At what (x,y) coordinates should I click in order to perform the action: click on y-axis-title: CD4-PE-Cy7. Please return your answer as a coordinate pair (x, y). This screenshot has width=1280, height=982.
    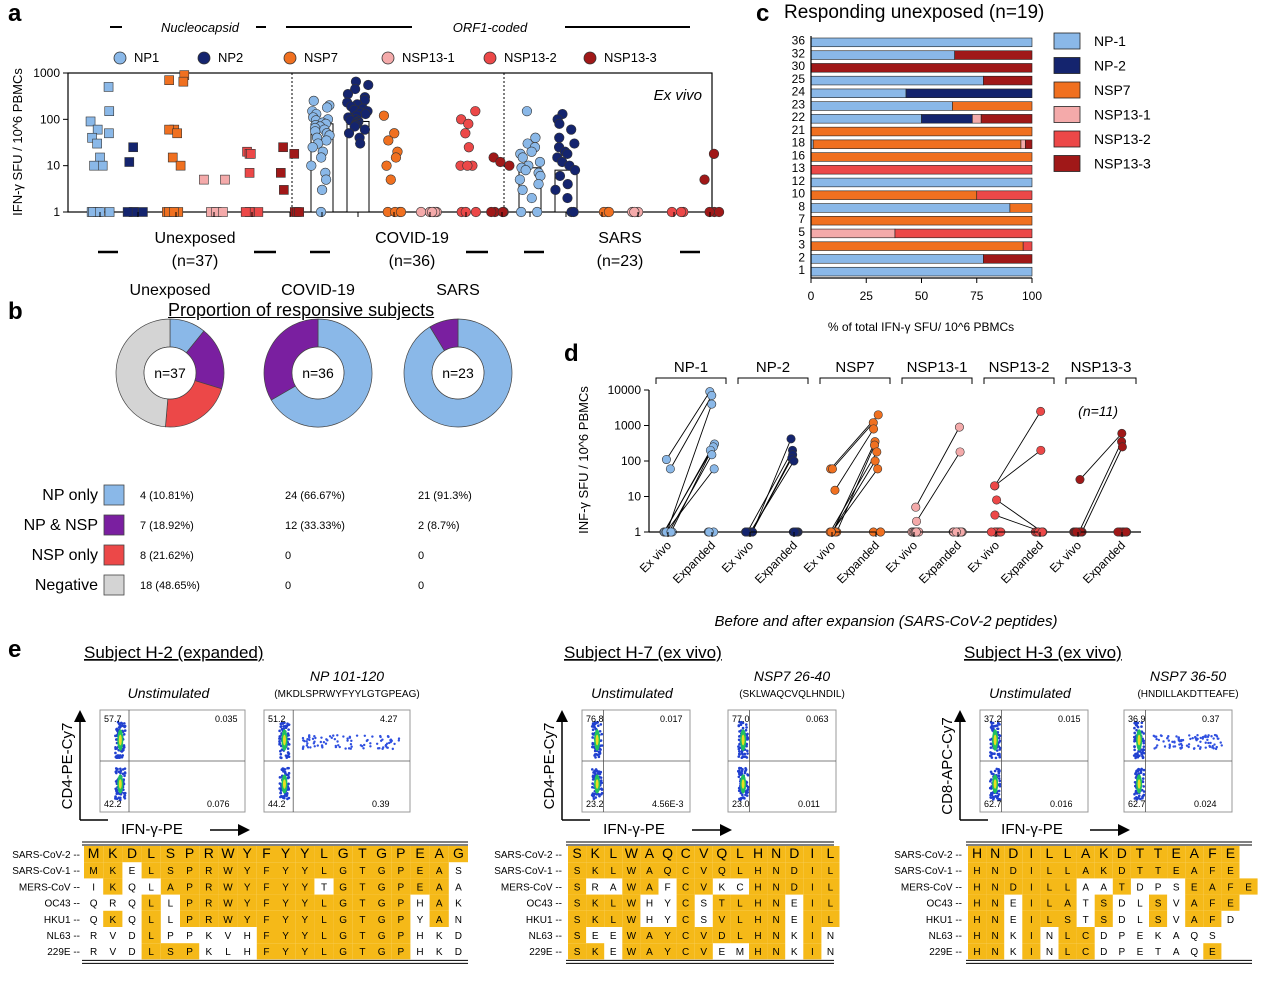
    Looking at the image, I should click on (67, 766).